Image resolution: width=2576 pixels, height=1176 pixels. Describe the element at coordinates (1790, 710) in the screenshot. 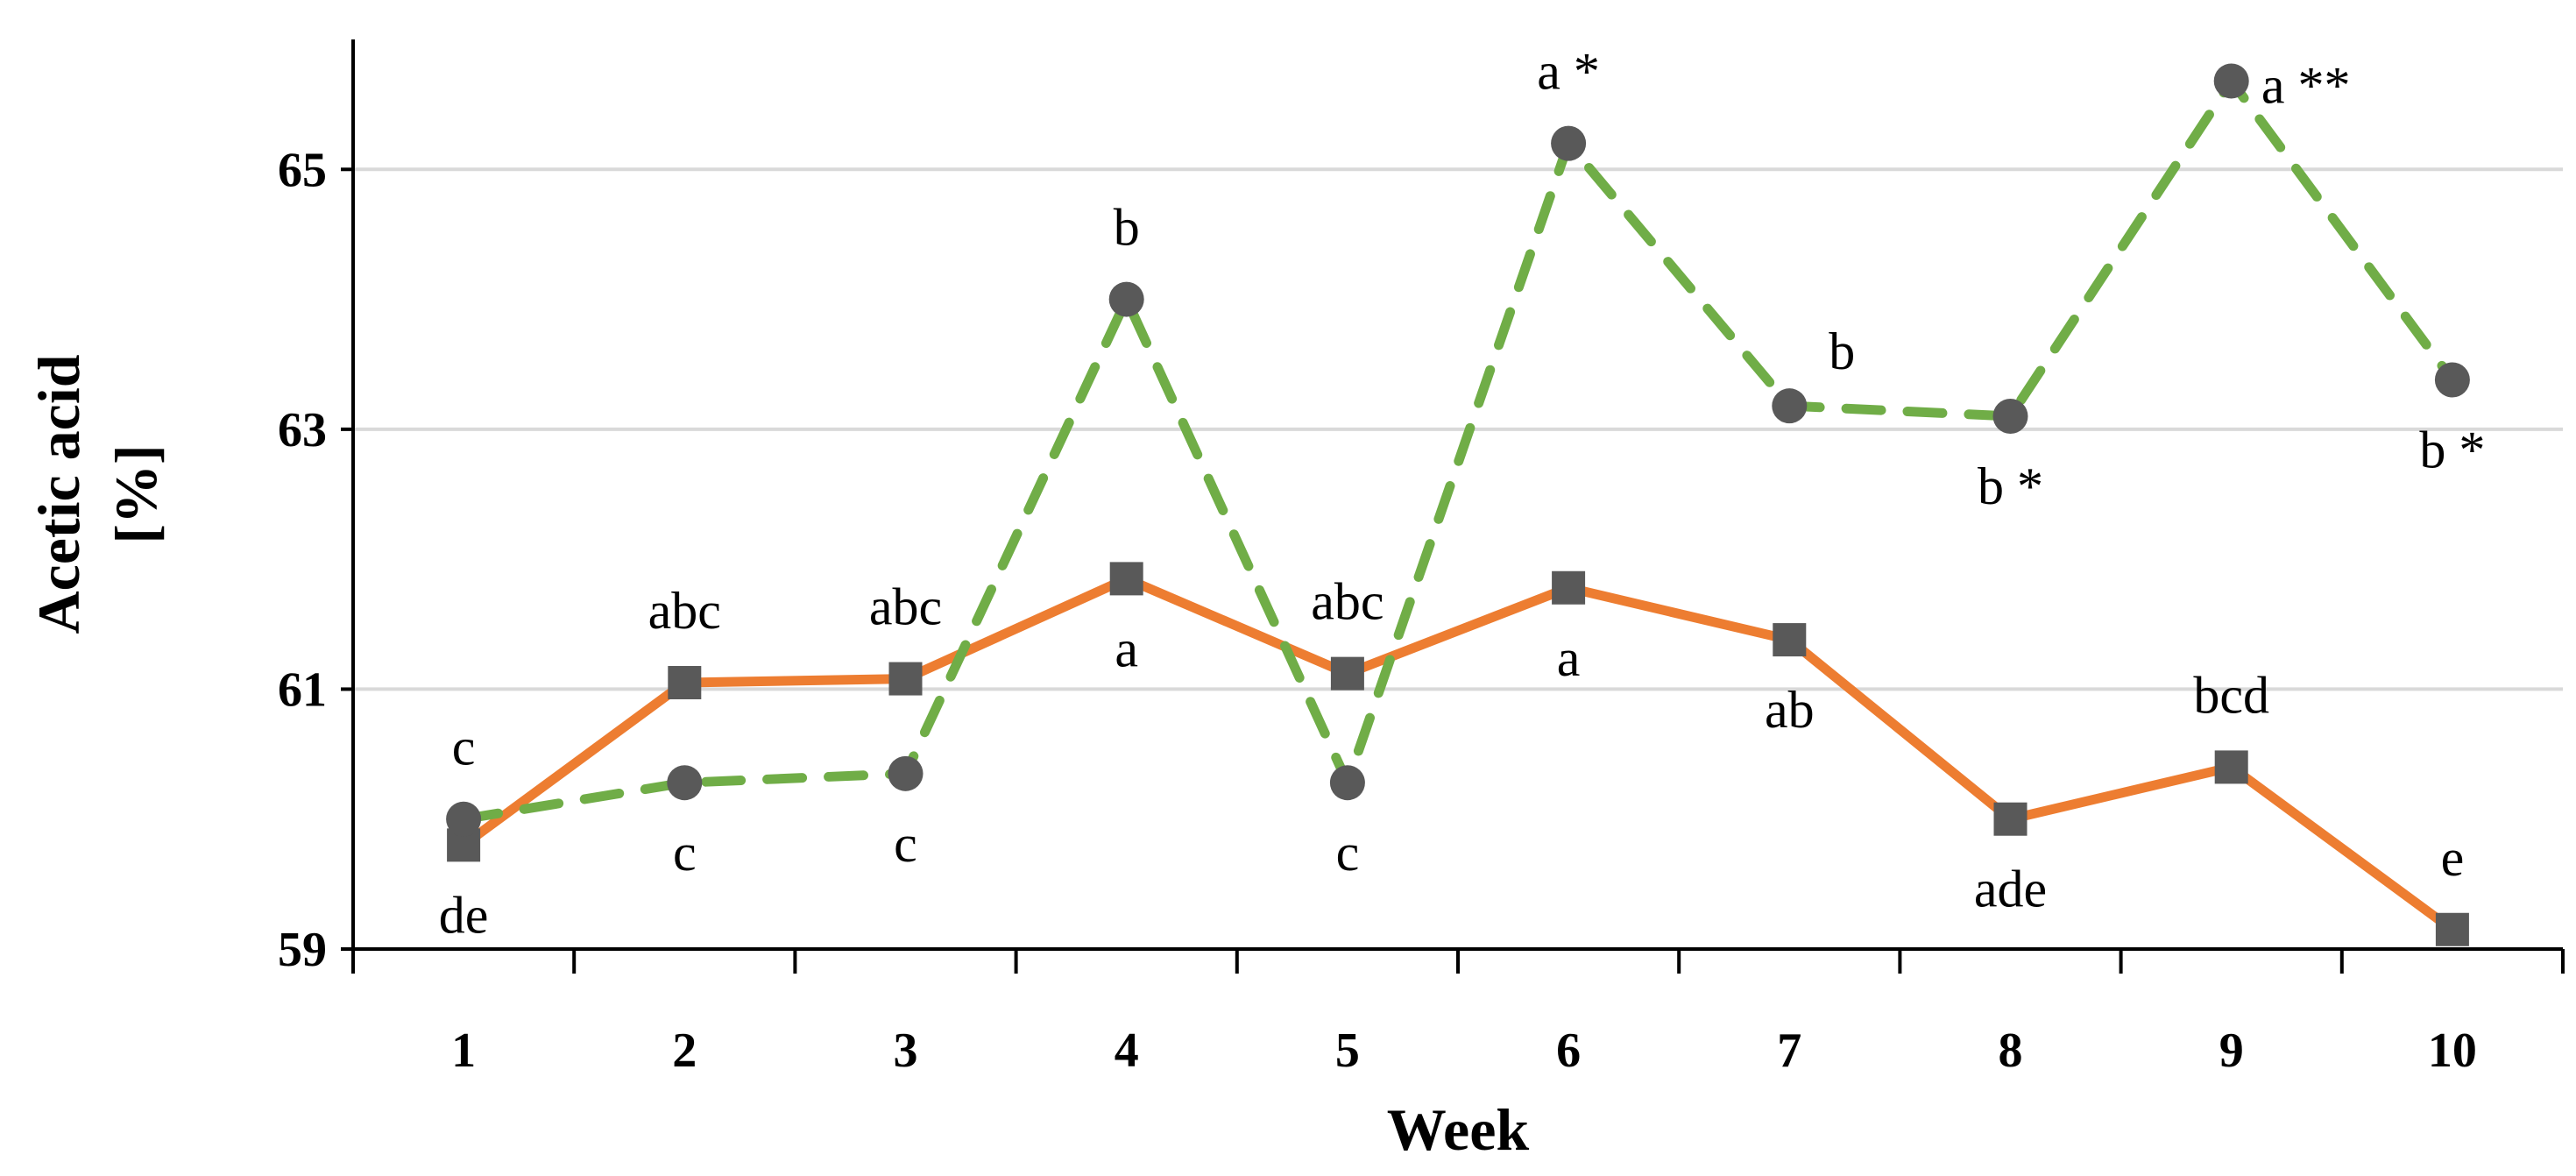

I see `series-orange-solid-label-week-7: ab` at that location.